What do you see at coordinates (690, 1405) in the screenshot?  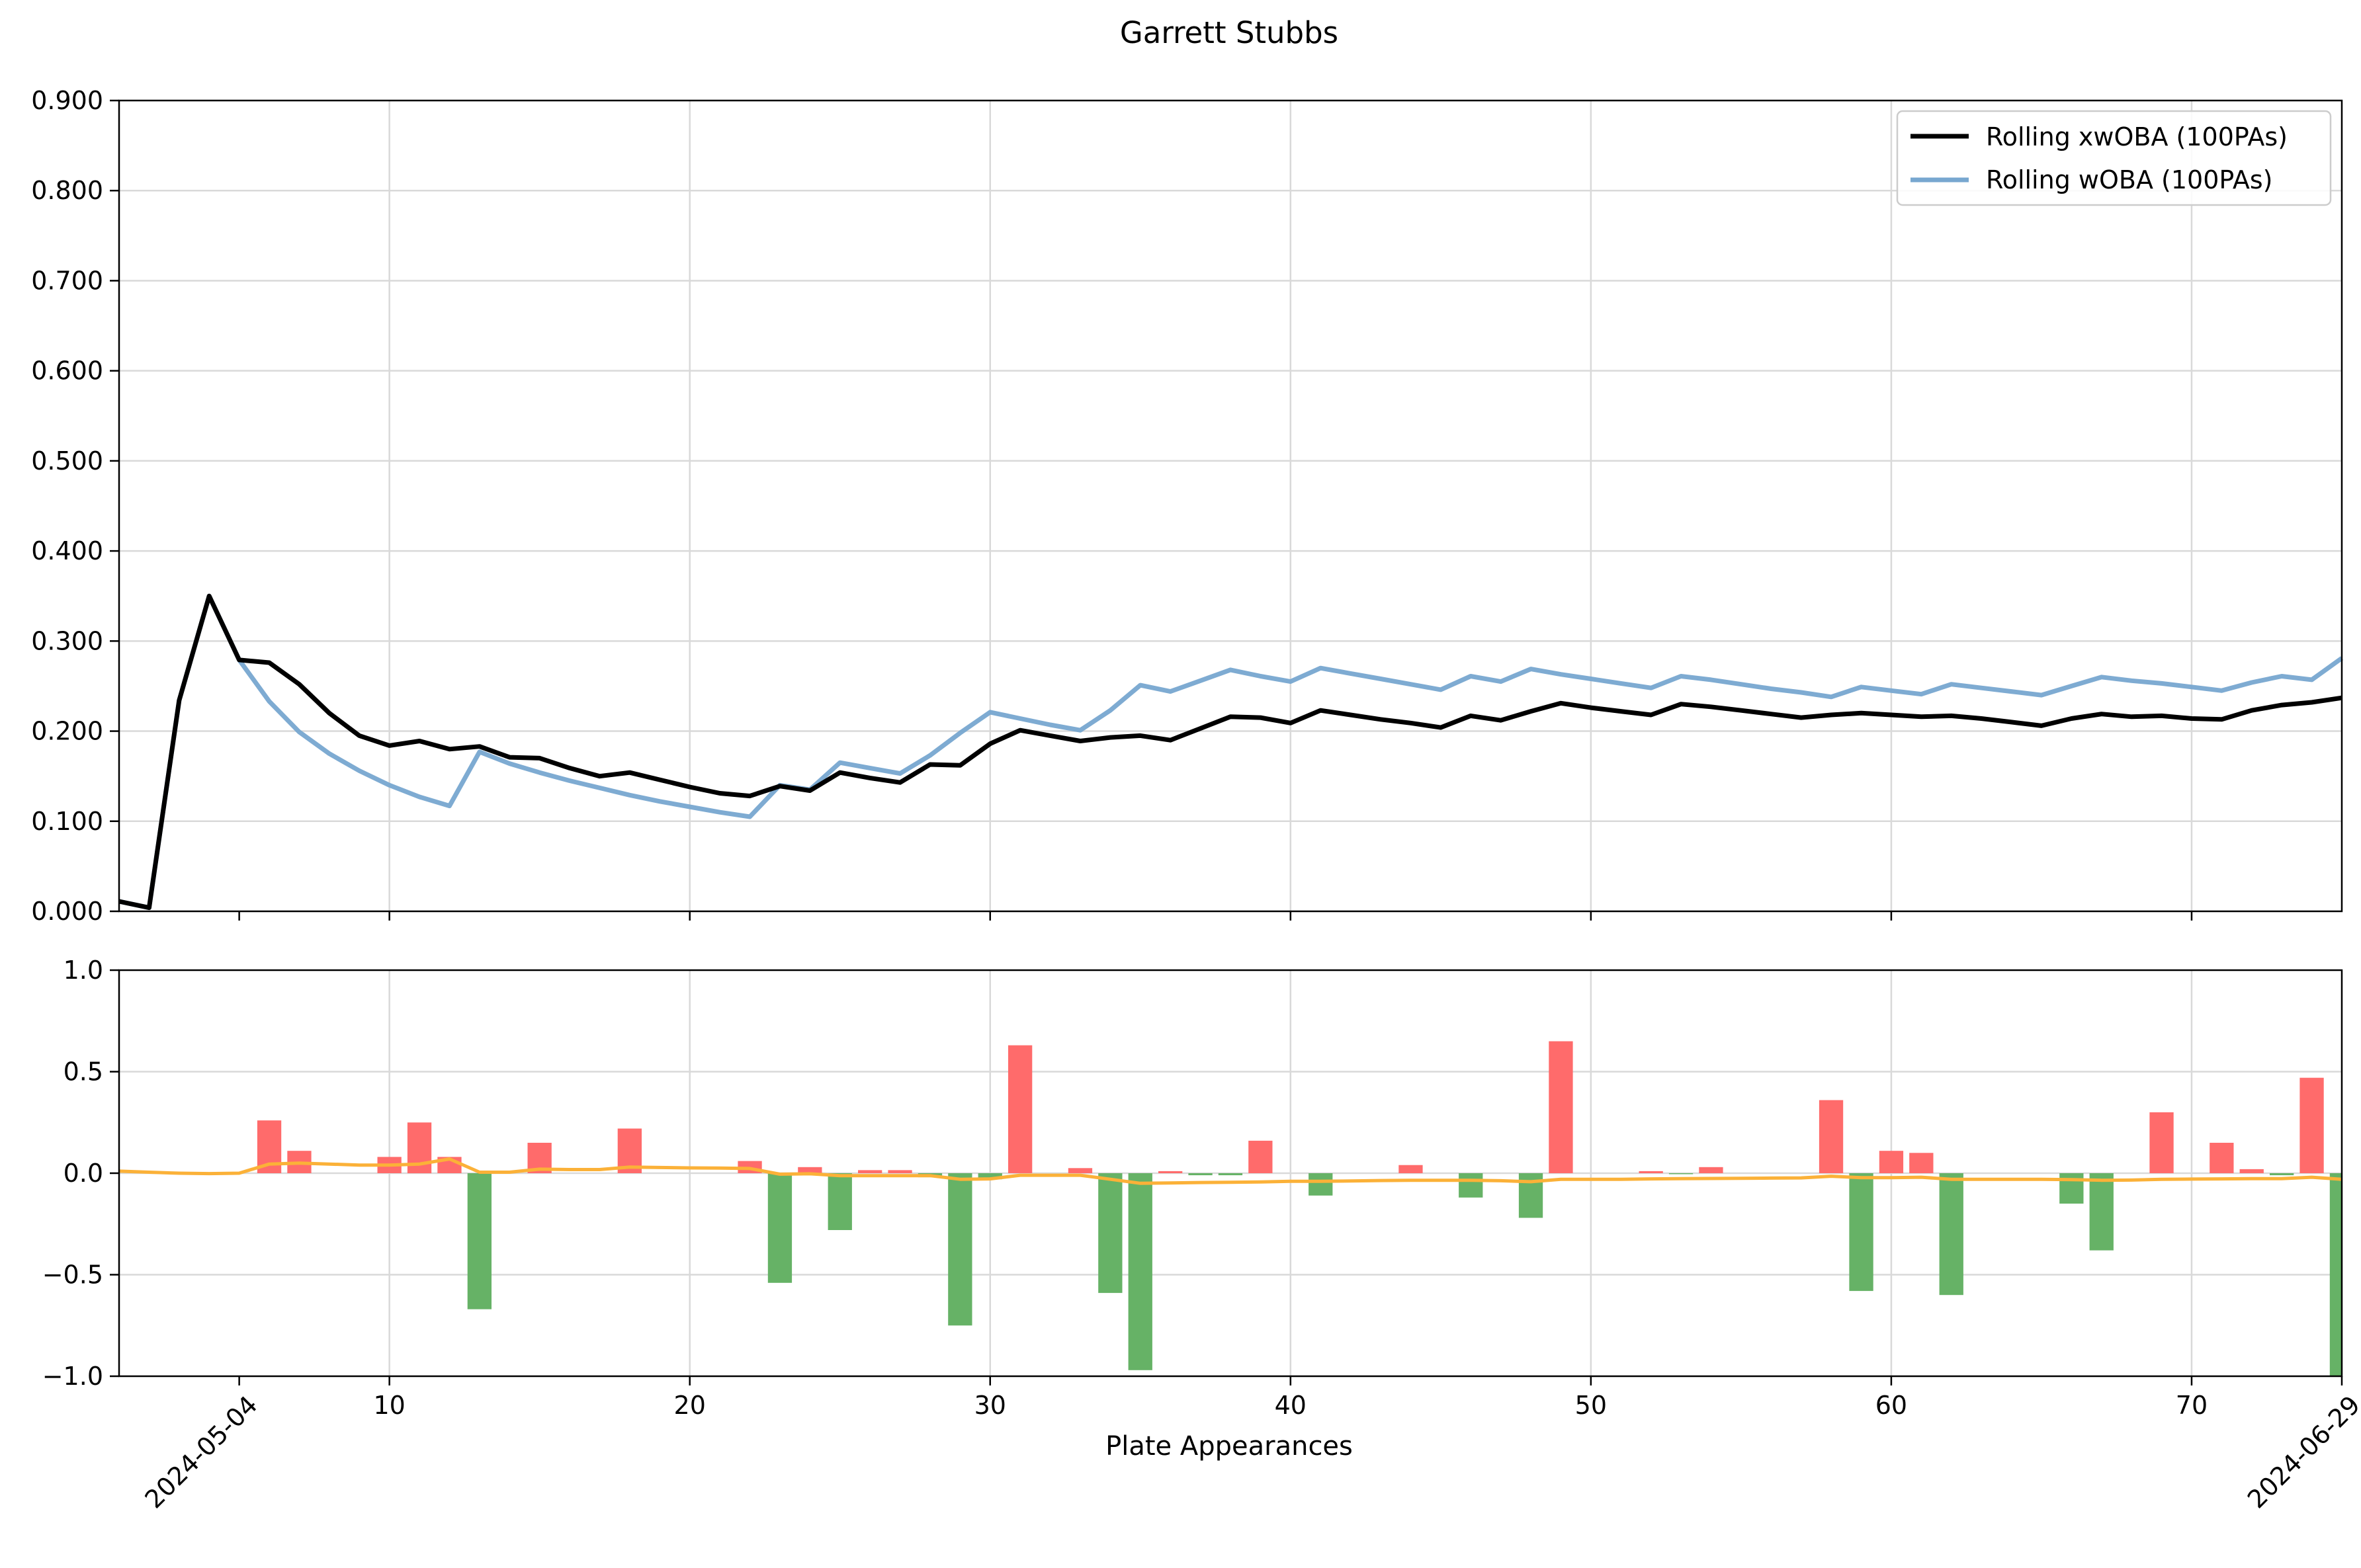 I see `bottom-x-tick-label: 20` at bounding box center [690, 1405].